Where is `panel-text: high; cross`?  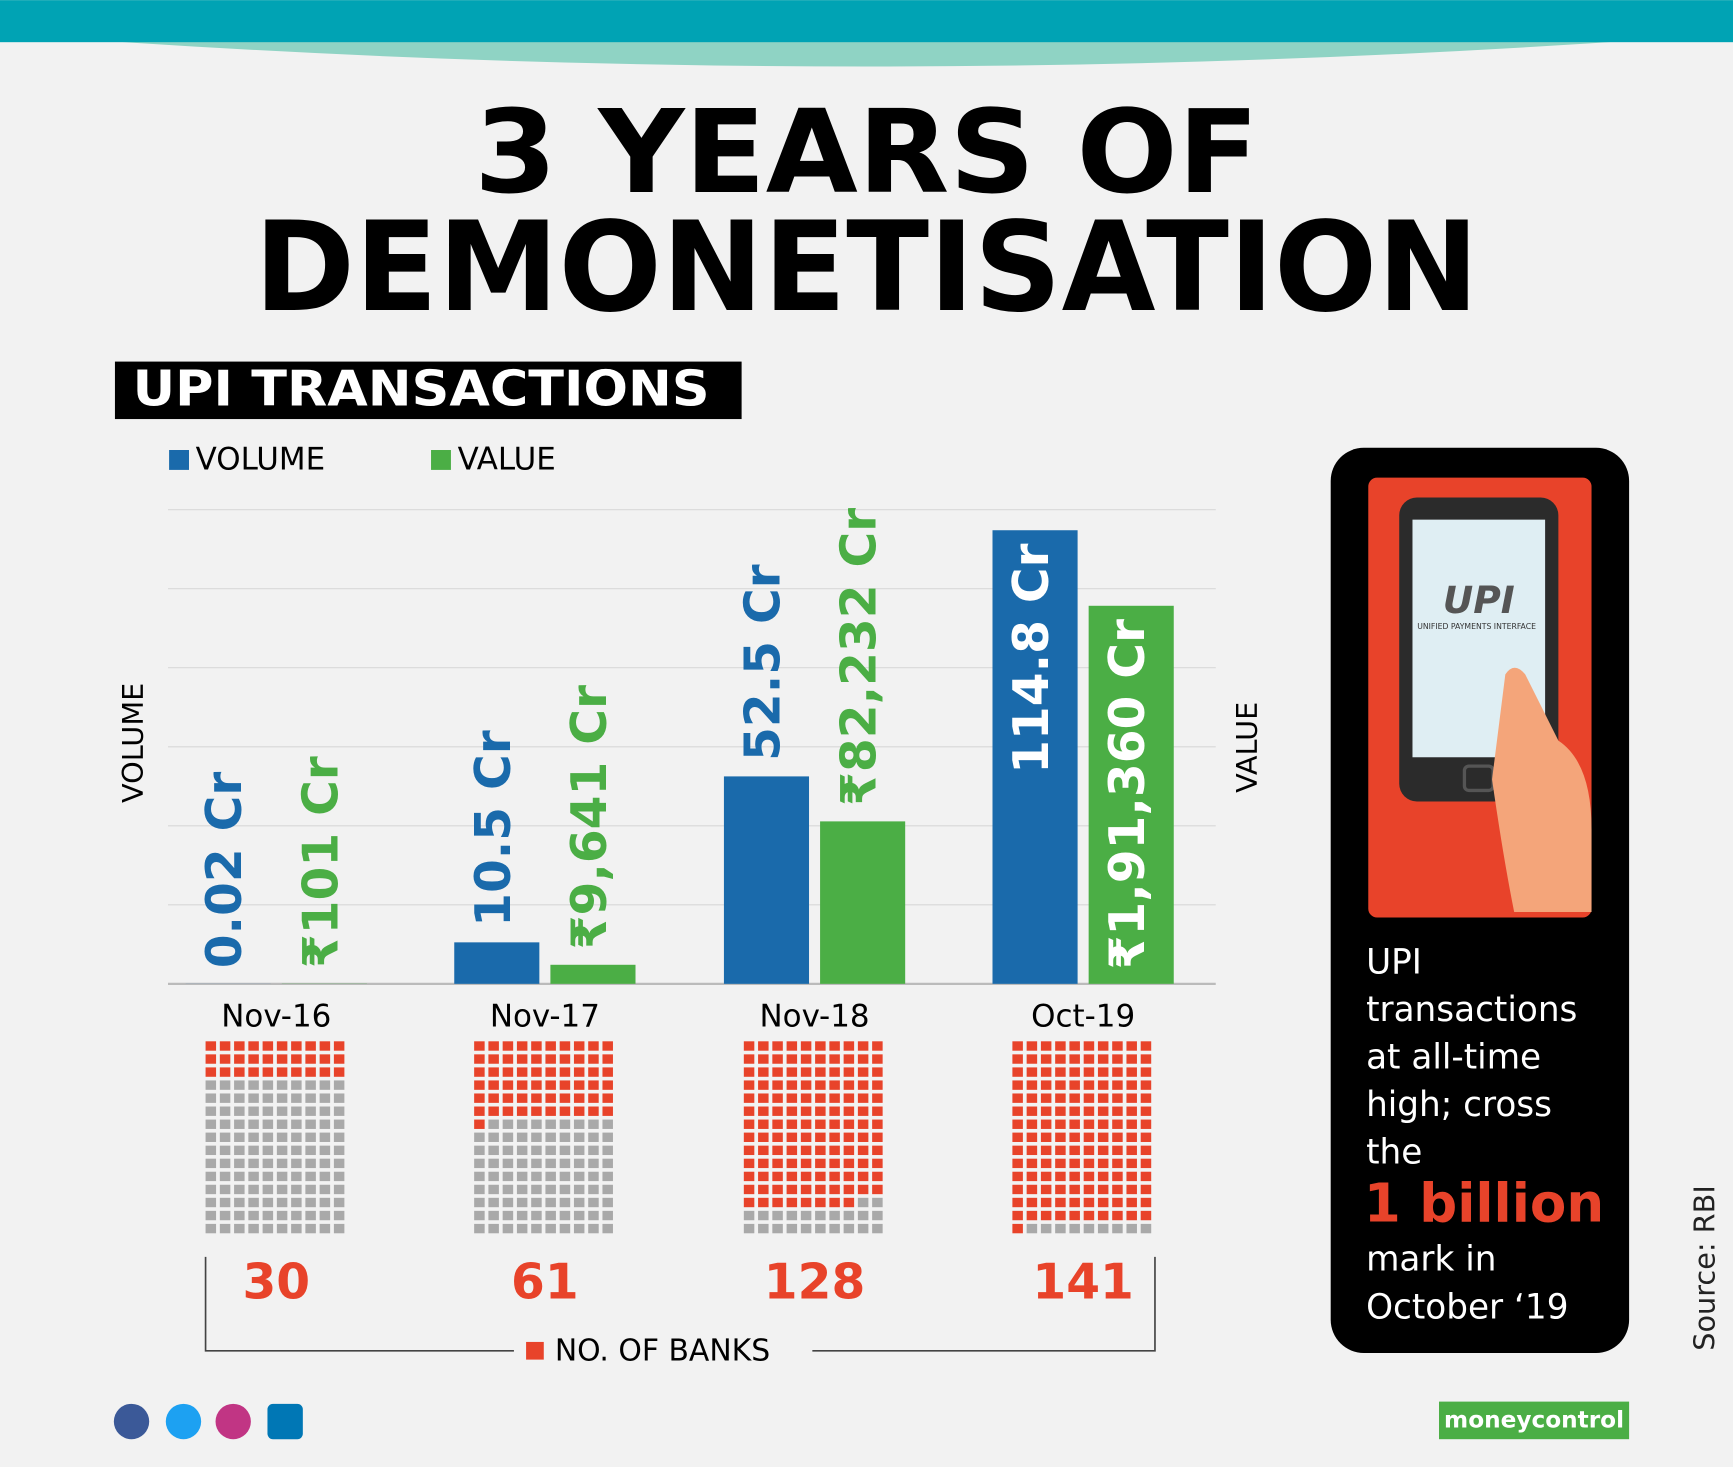 panel-text: high; cross is located at coordinates (1459, 1105).